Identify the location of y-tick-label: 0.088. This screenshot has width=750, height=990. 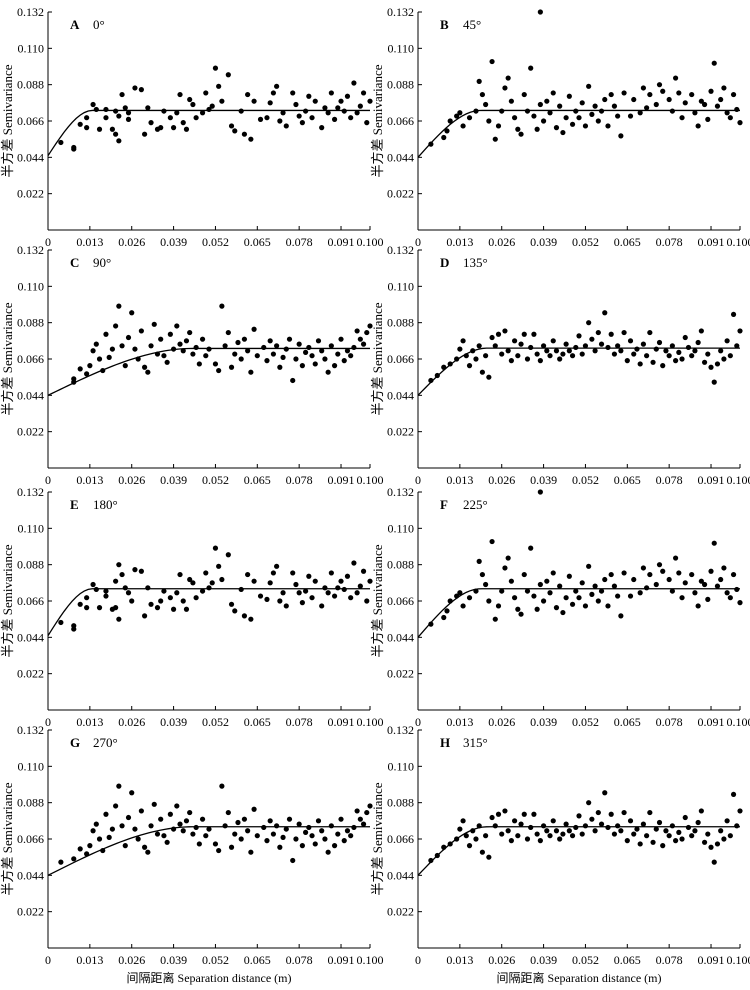
(30, 323).